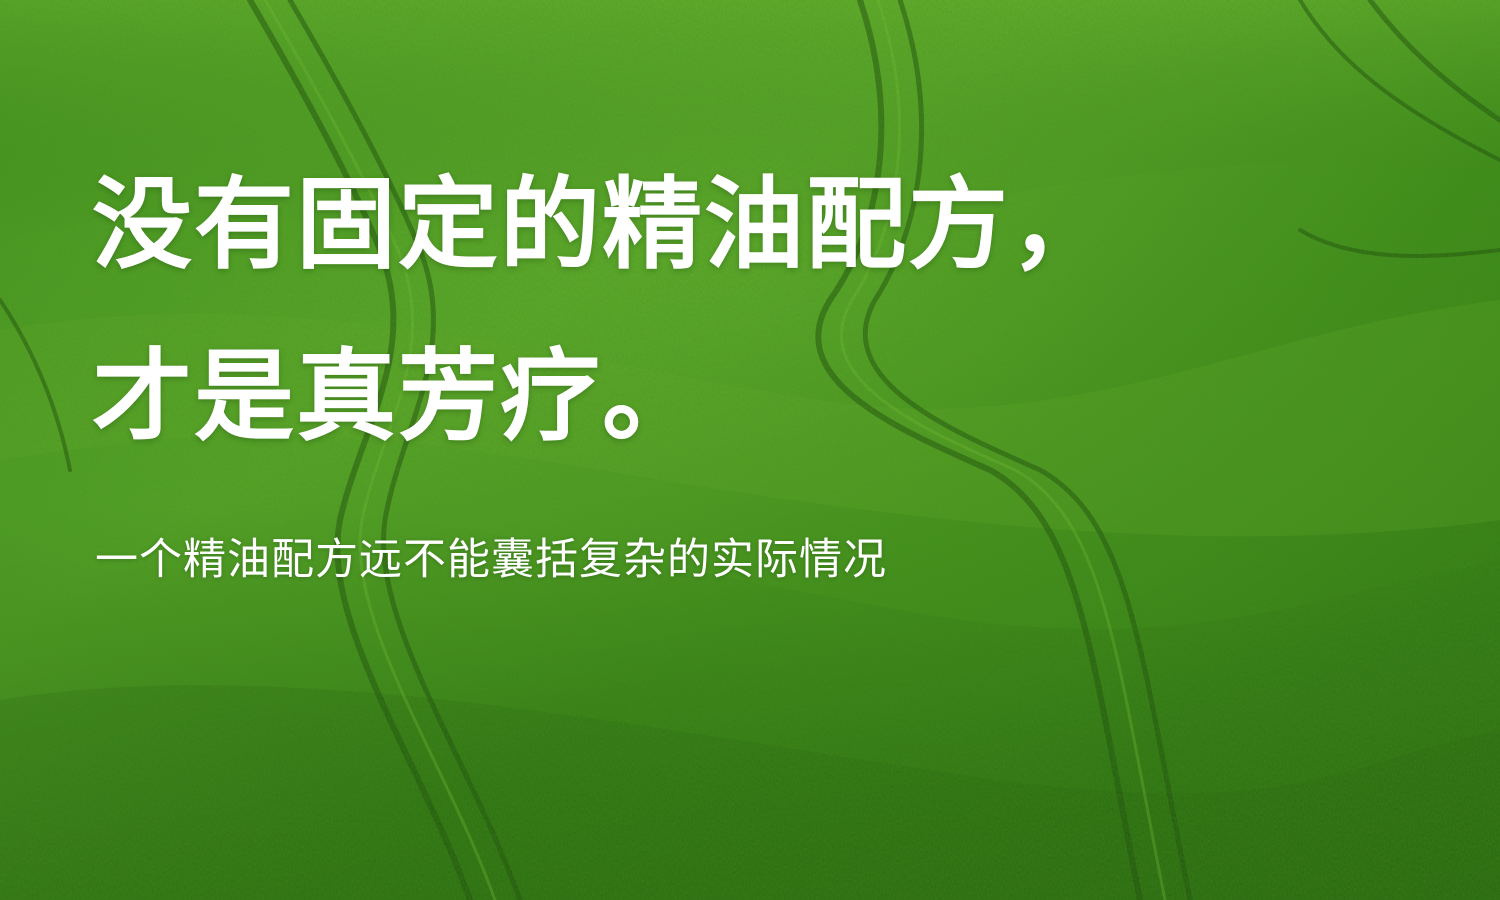  Describe the element at coordinates (491, 560) in the screenshot. I see `subtitle: 一个精油配方远不能囊括复杂的实际情况` at that location.